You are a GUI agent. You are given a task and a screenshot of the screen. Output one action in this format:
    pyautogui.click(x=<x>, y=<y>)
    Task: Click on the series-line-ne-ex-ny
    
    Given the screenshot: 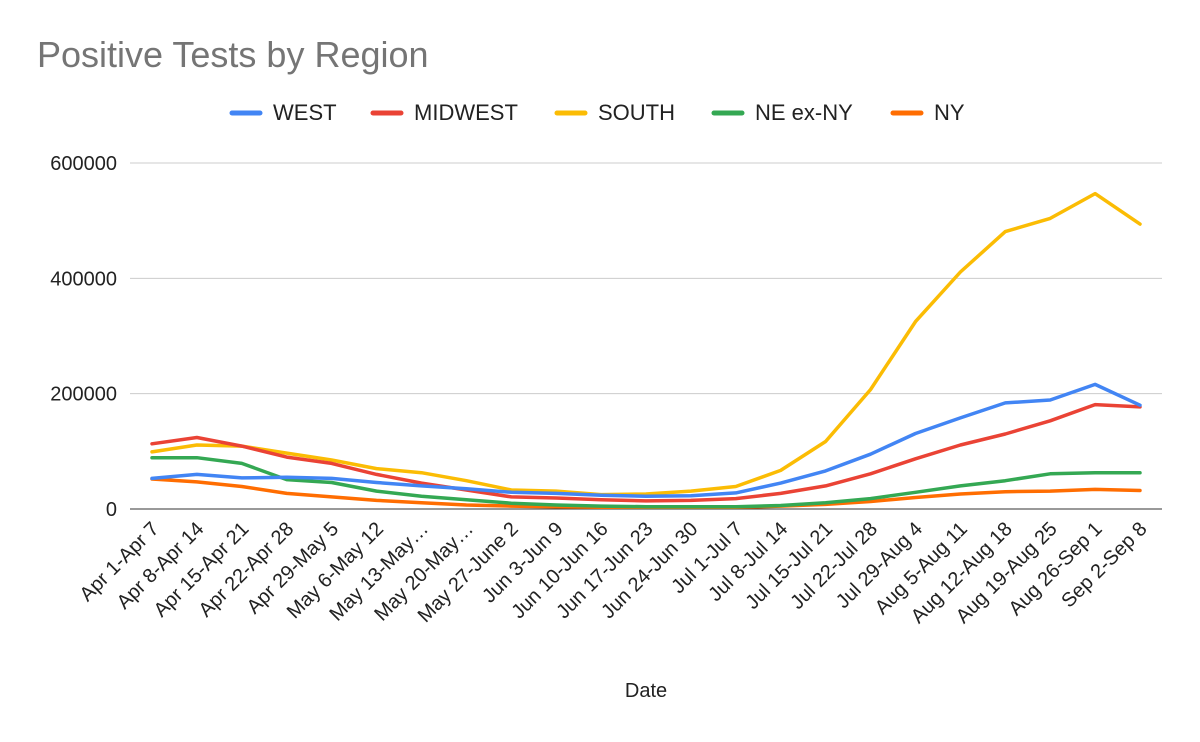 What is the action you would take?
    pyautogui.click(x=646, y=482)
    